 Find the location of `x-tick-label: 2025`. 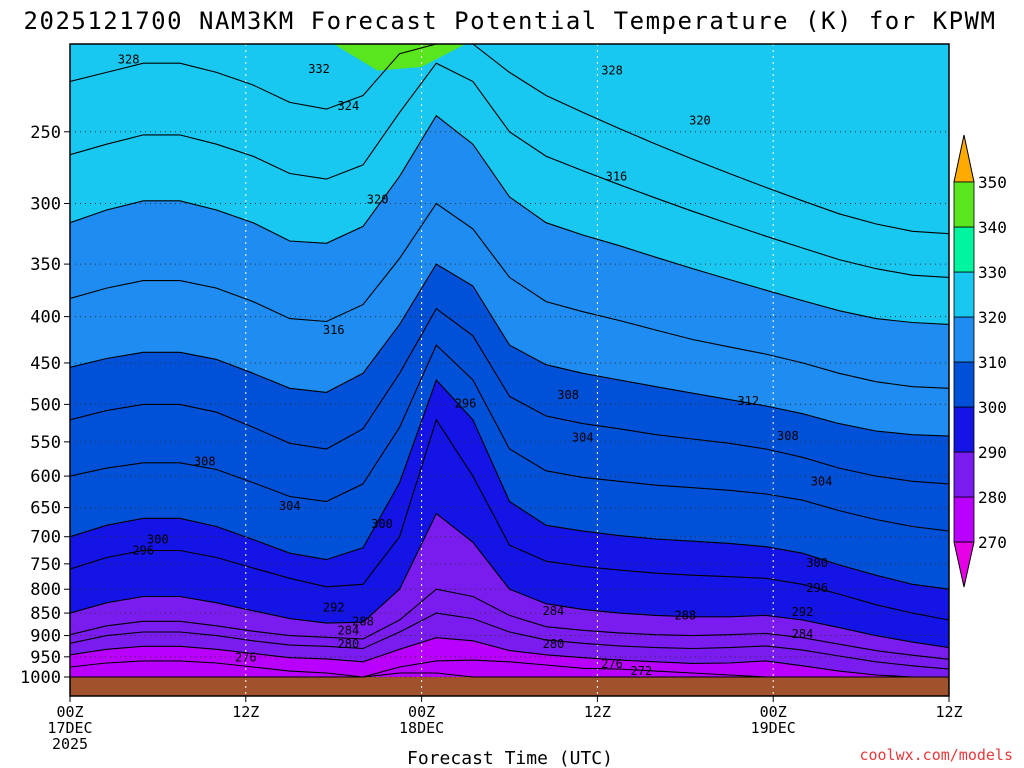

x-tick-label: 2025 is located at coordinates (70, 744).